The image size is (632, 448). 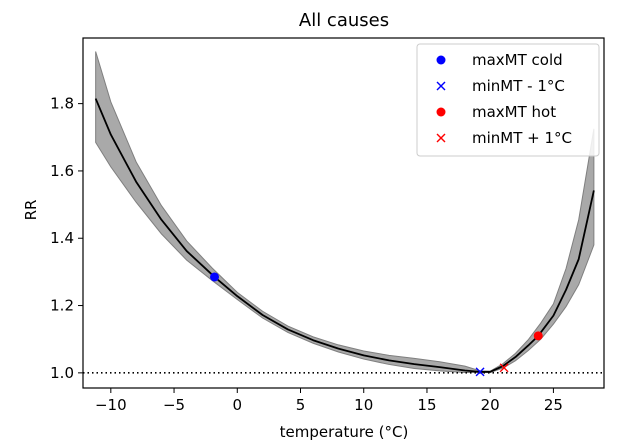 What do you see at coordinates (62, 306) in the screenshot?
I see `y-tick-label: 1.2` at bounding box center [62, 306].